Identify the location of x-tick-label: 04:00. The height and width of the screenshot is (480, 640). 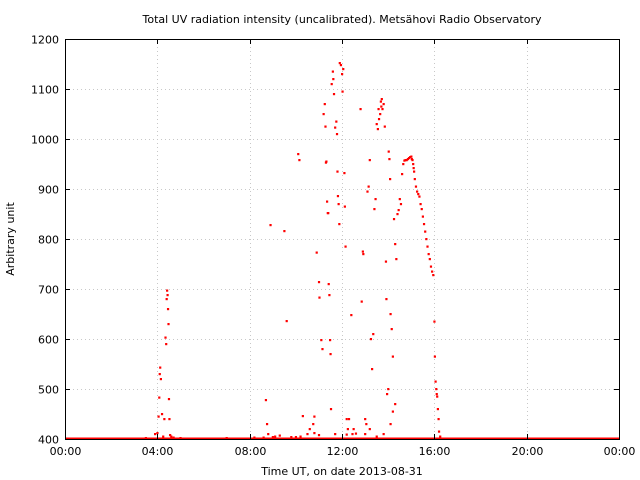
(158, 451).